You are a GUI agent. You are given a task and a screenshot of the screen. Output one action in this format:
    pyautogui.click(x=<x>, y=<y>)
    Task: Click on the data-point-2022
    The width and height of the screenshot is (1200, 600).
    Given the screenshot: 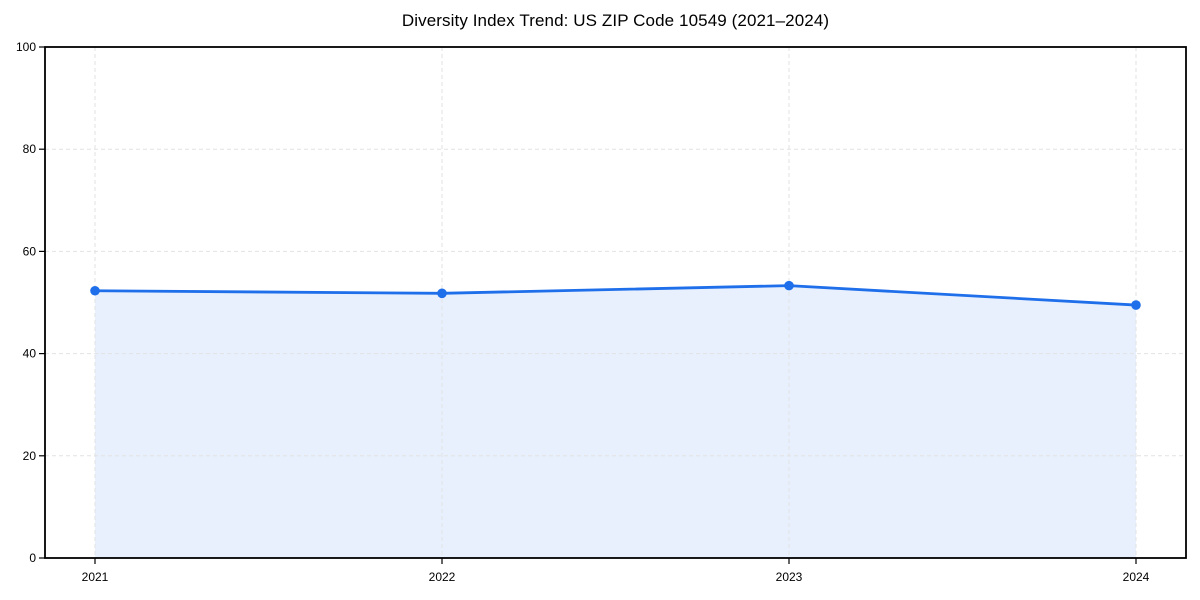 What is the action you would take?
    pyautogui.click(x=442, y=293)
    